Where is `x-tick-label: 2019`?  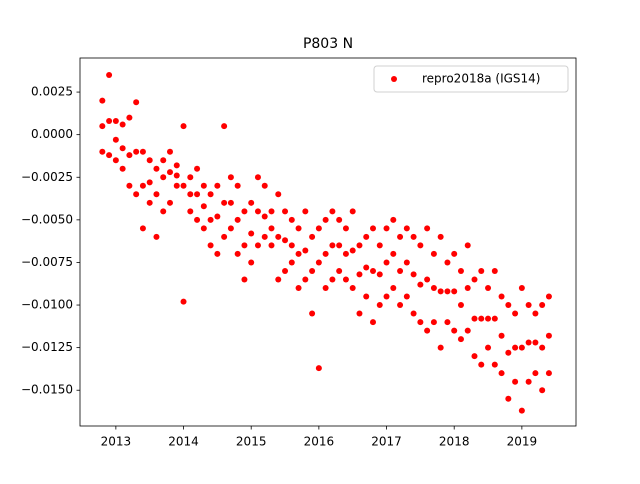
x-tick-label: 2019 is located at coordinates (522, 442).